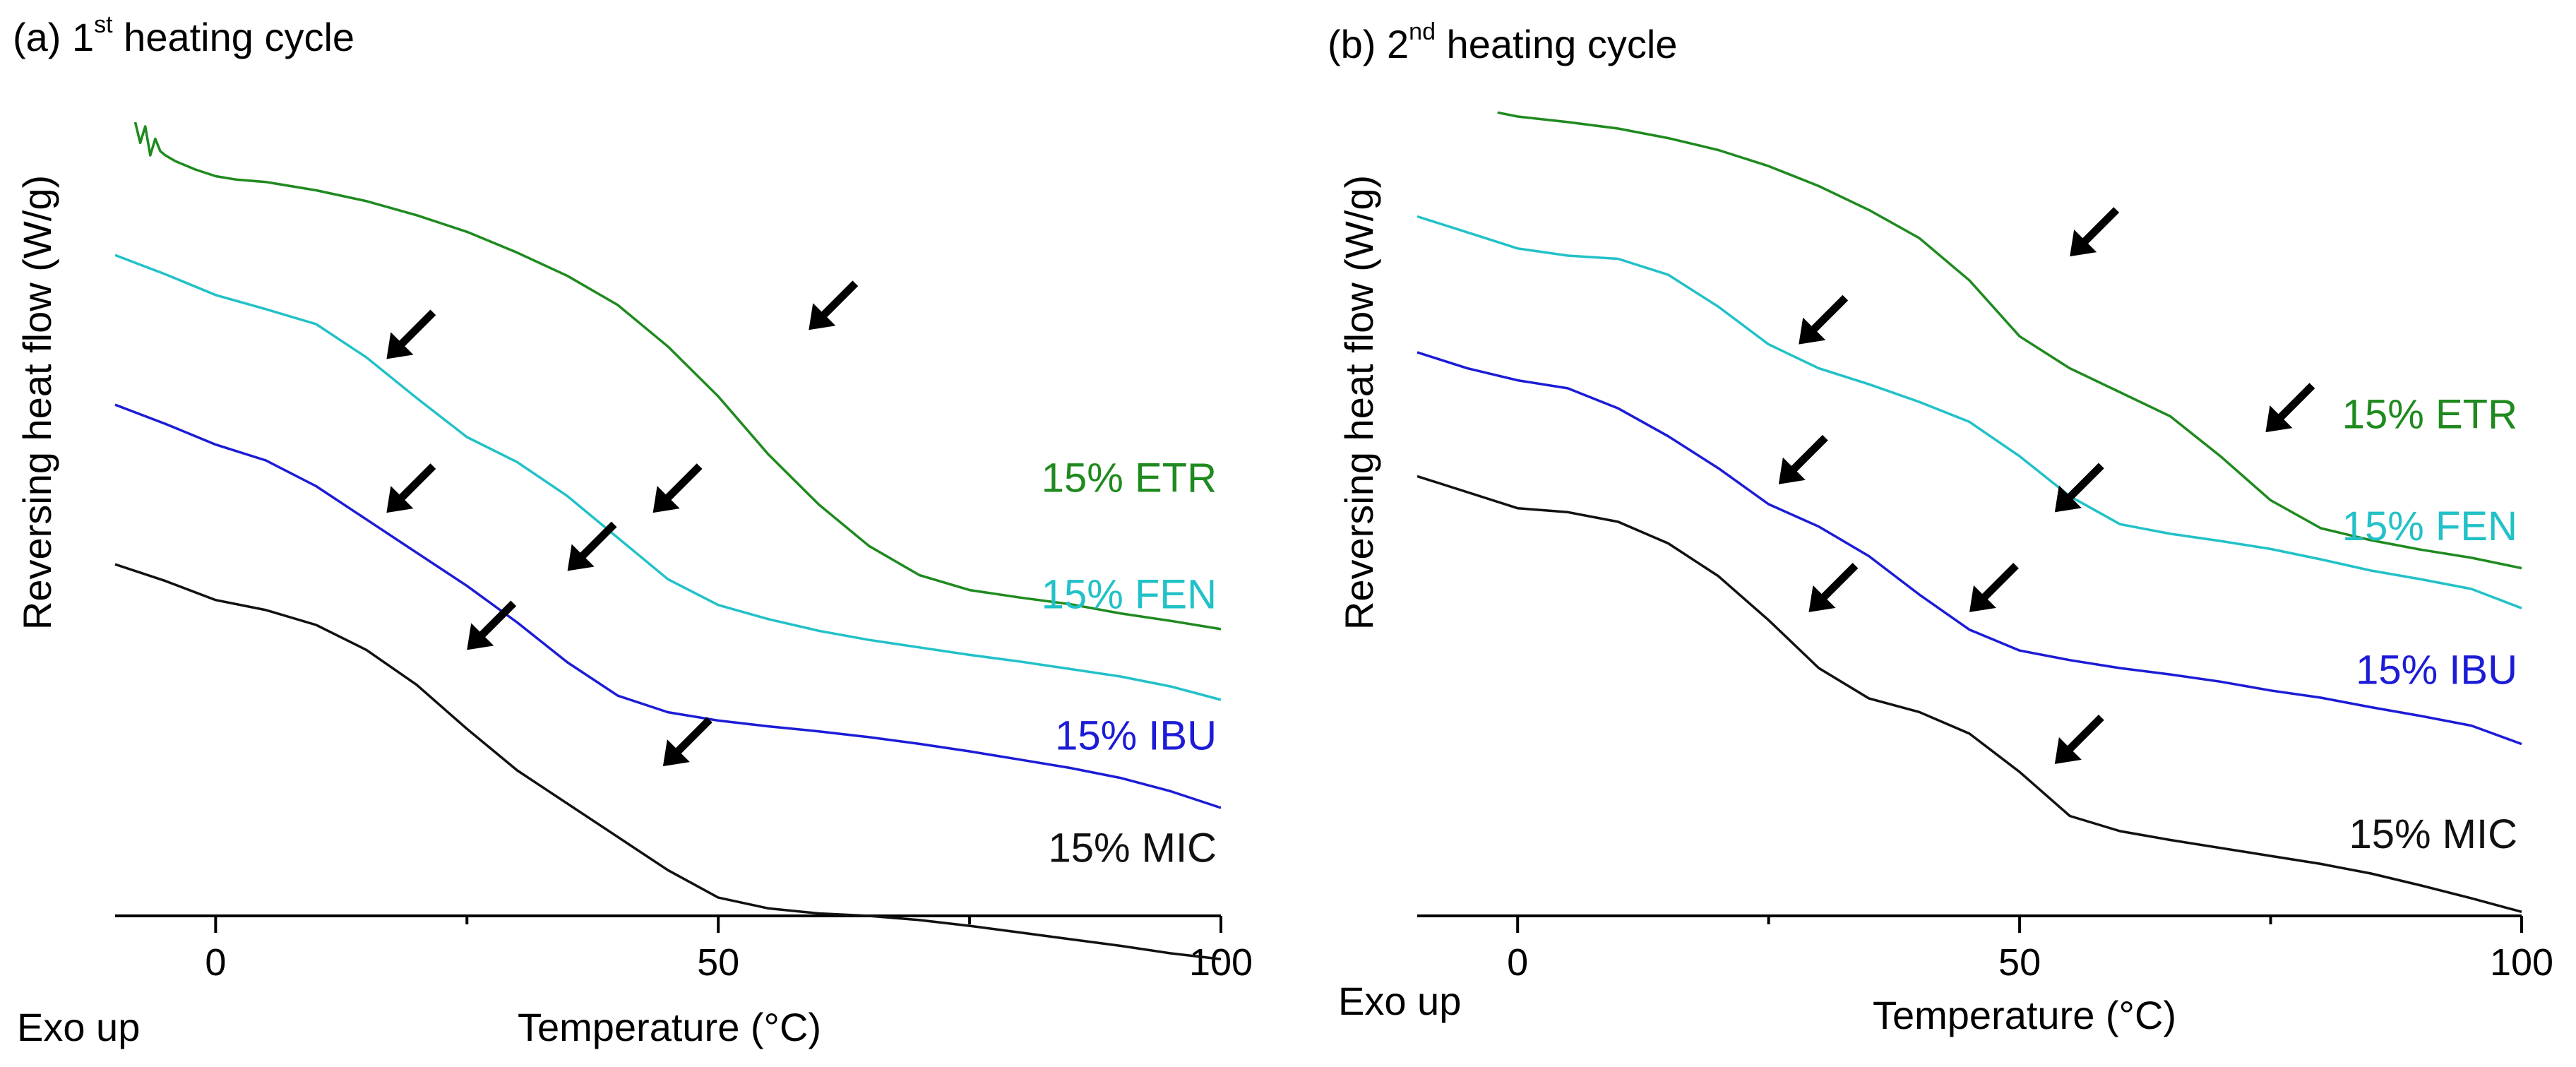 This screenshot has width=2576, height=1067. What do you see at coordinates (183, 35) in the screenshot?
I see `panel-a-title: (a) 1st heating cycle` at bounding box center [183, 35].